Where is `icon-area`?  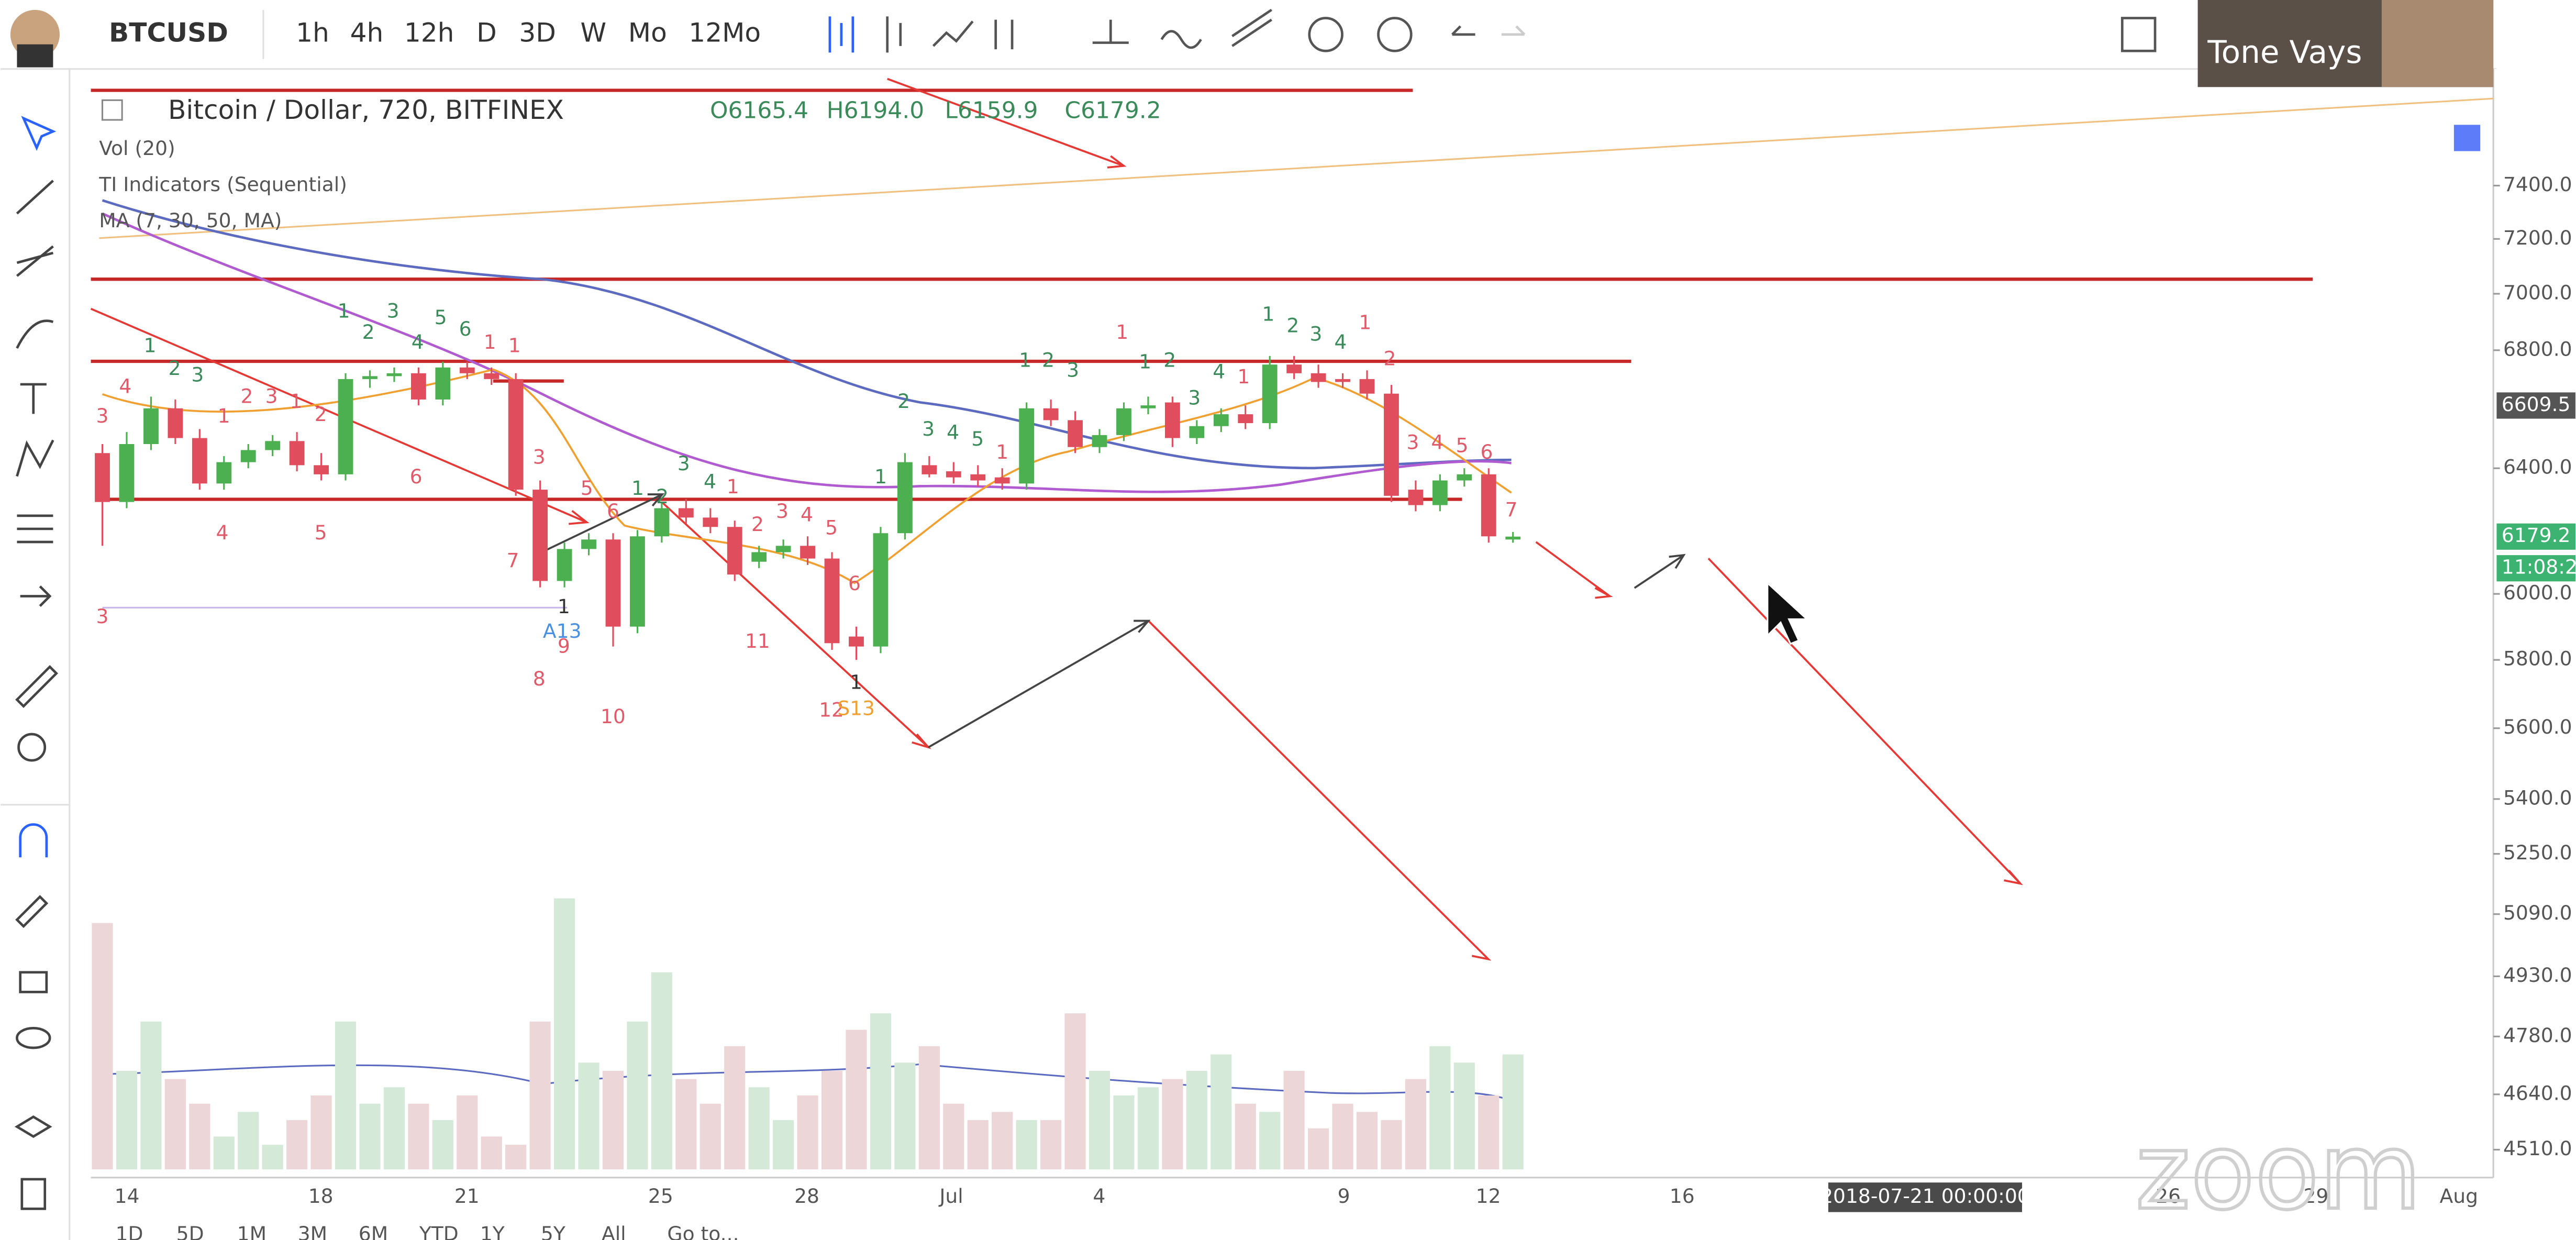
icon-area is located at coordinates (1004, 35).